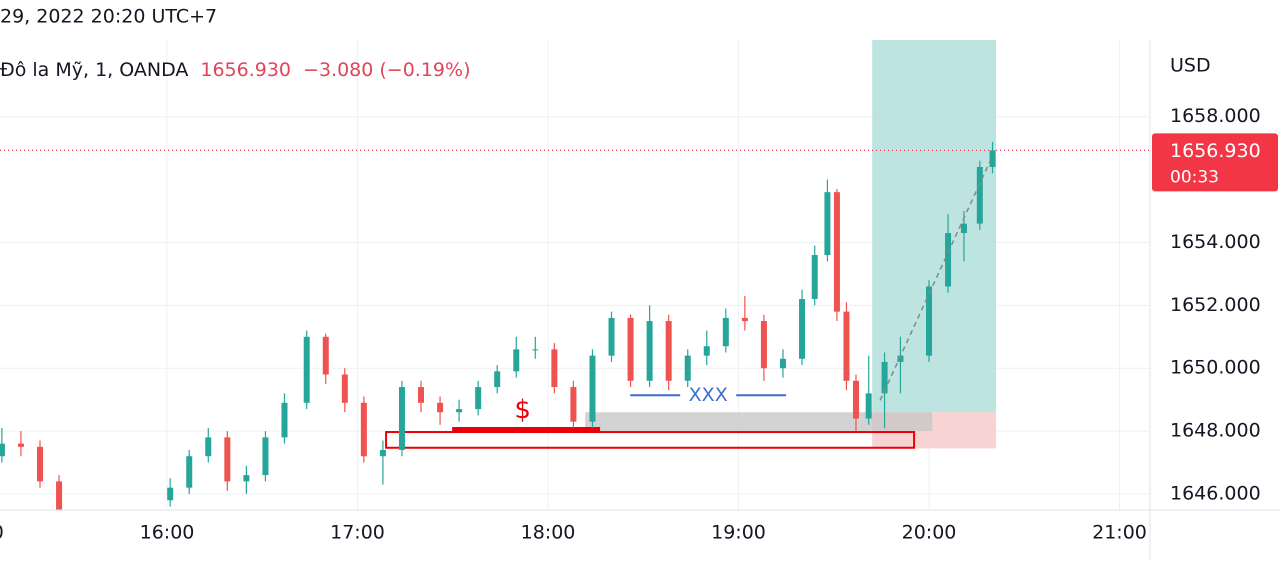 The height and width of the screenshot is (561, 1280). I want to click on price-badge, so click(1215, 162).